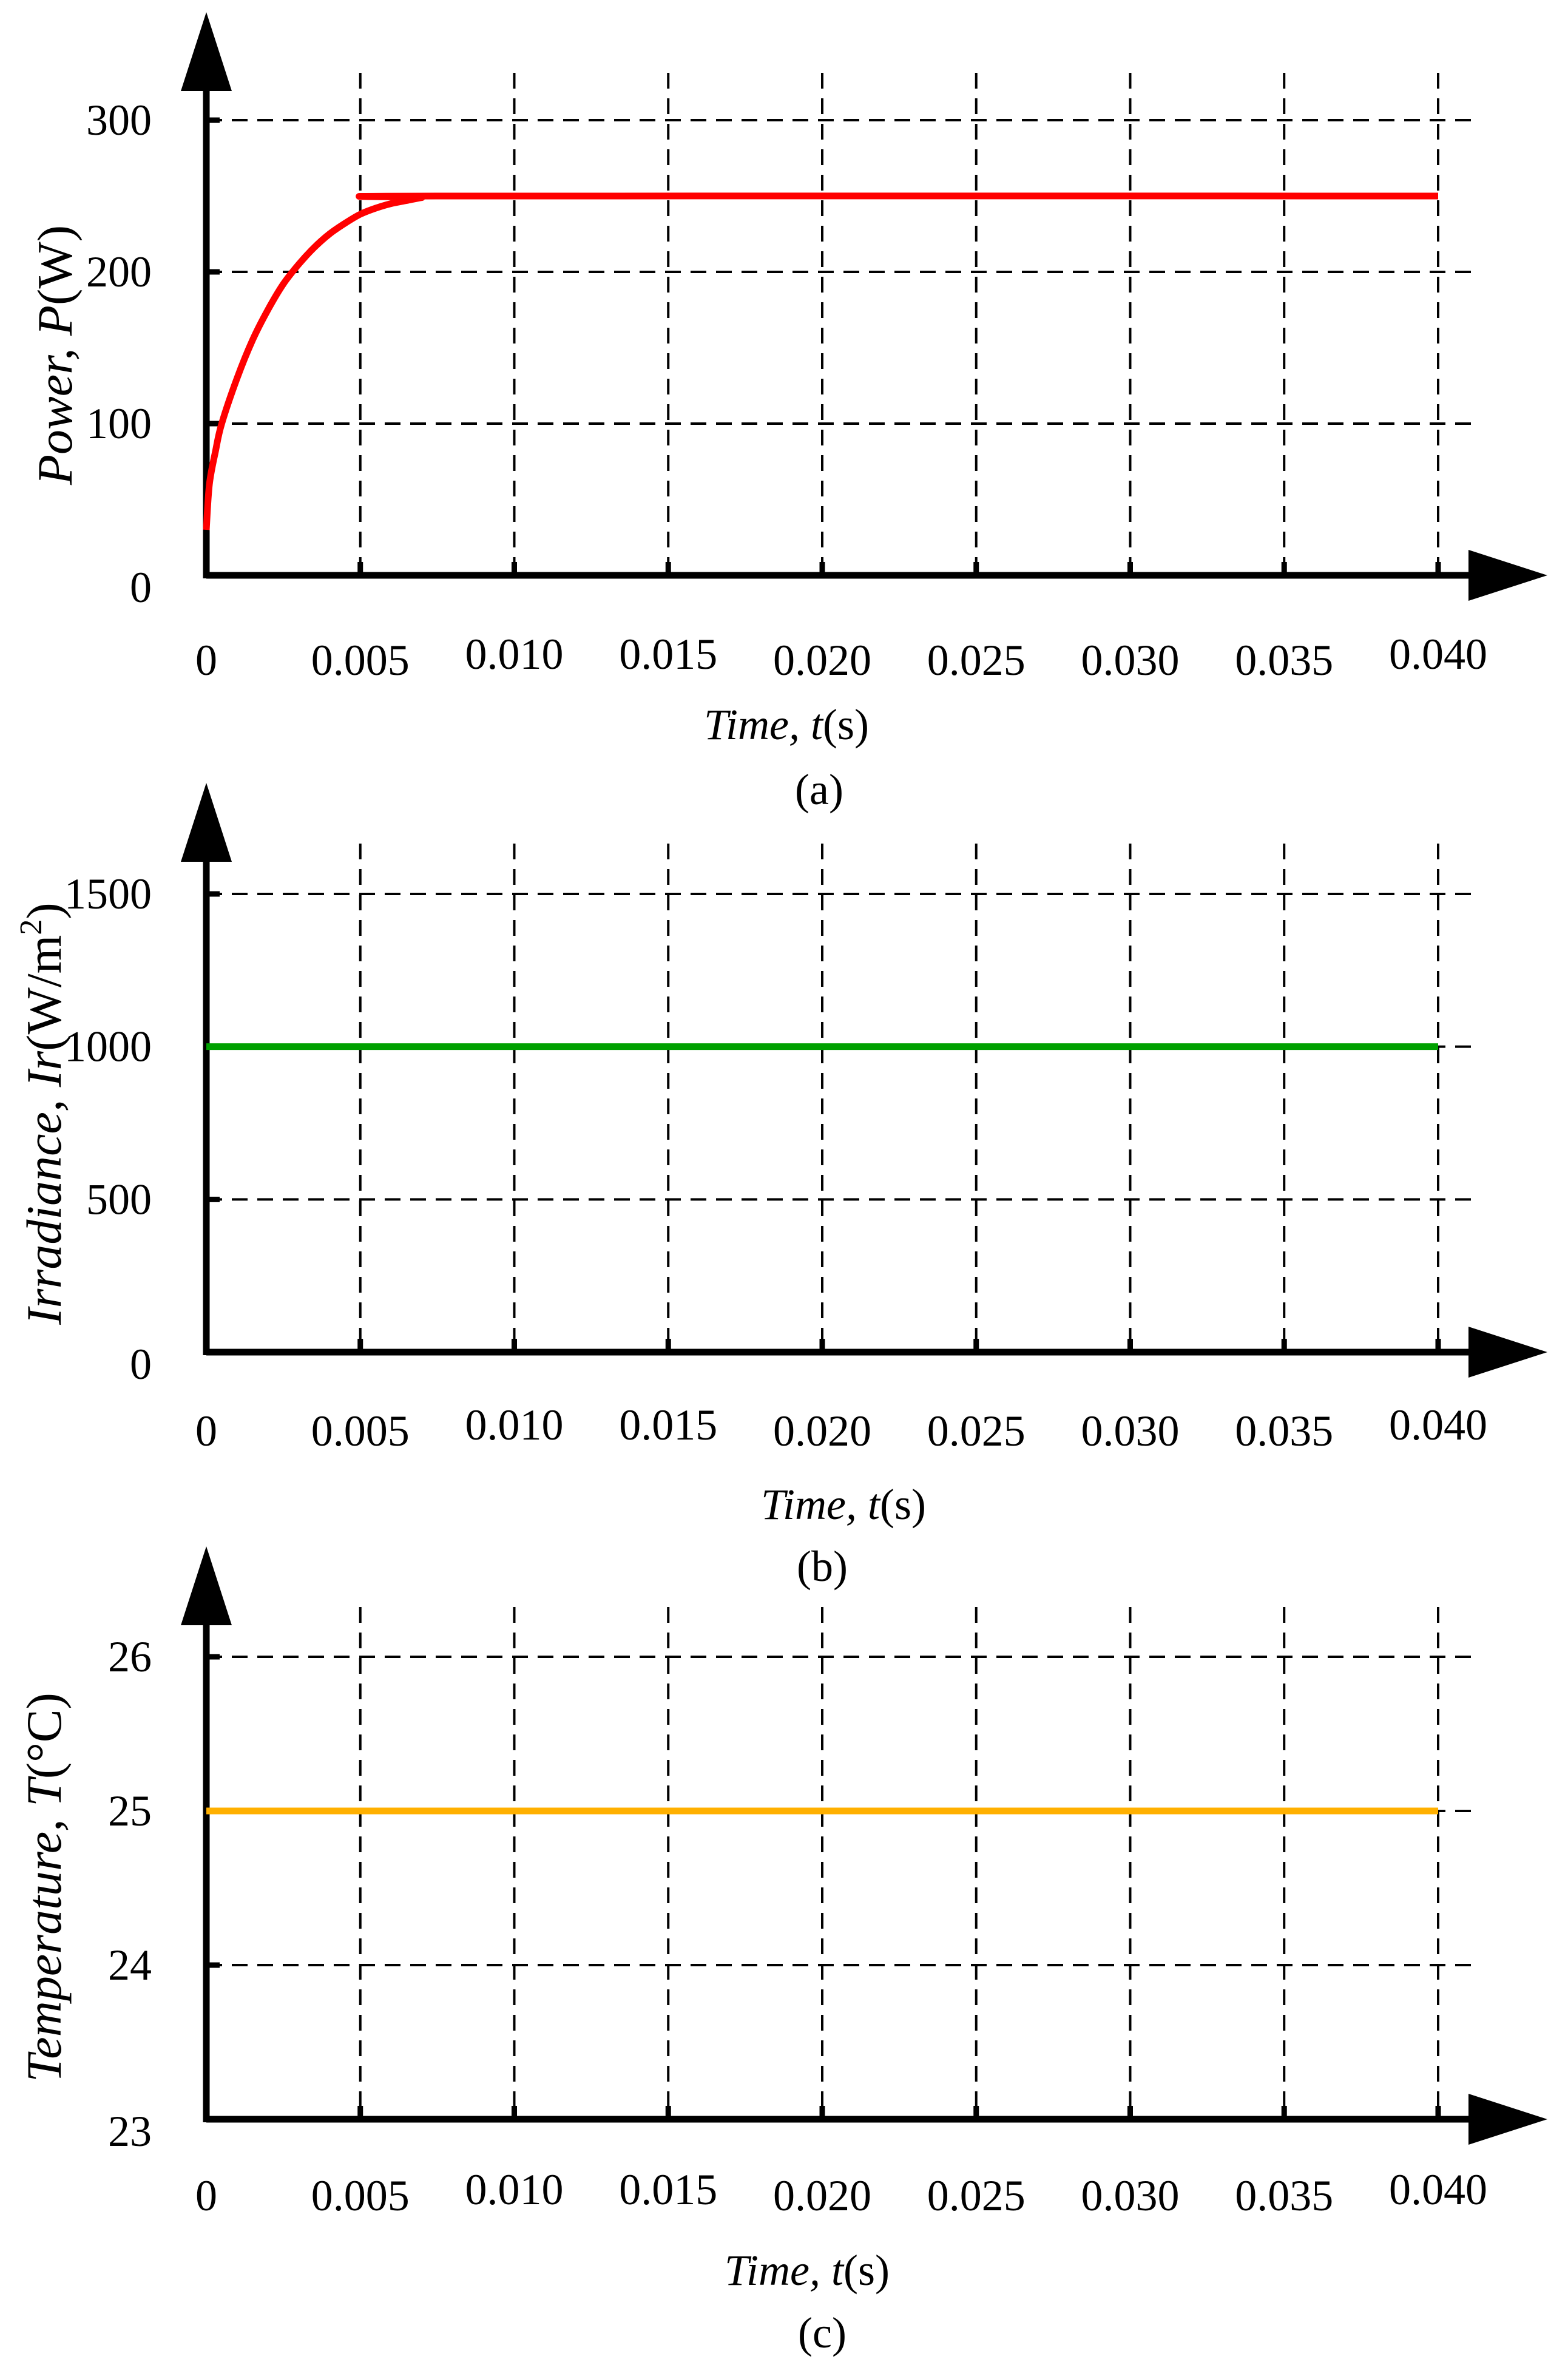 The height and width of the screenshot is (2362, 1568). What do you see at coordinates (822, 1431) in the screenshot?
I see `panel-b-xtick-label-4: 0.020` at bounding box center [822, 1431].